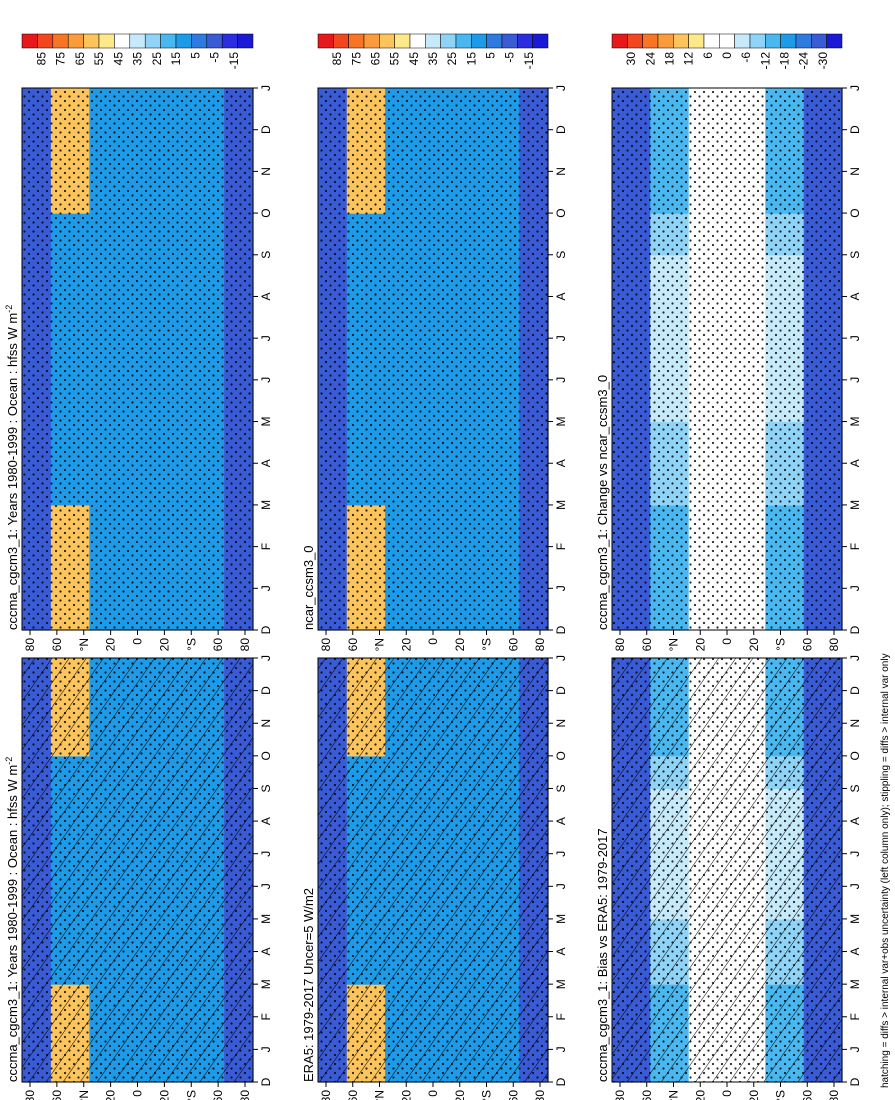 Image resolution: width=895 pixels, height=1100 pixels. I want to click on colorbar-label: 12, so click(689, 59).